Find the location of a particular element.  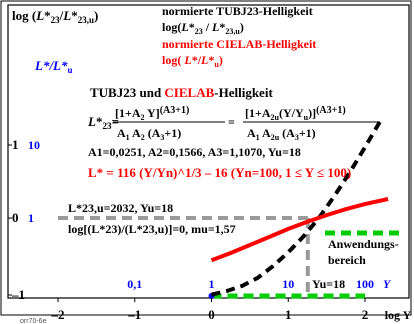

legend-line-1: normierte TUBJ23-Helligkeit is located at coordinates (237, 11).